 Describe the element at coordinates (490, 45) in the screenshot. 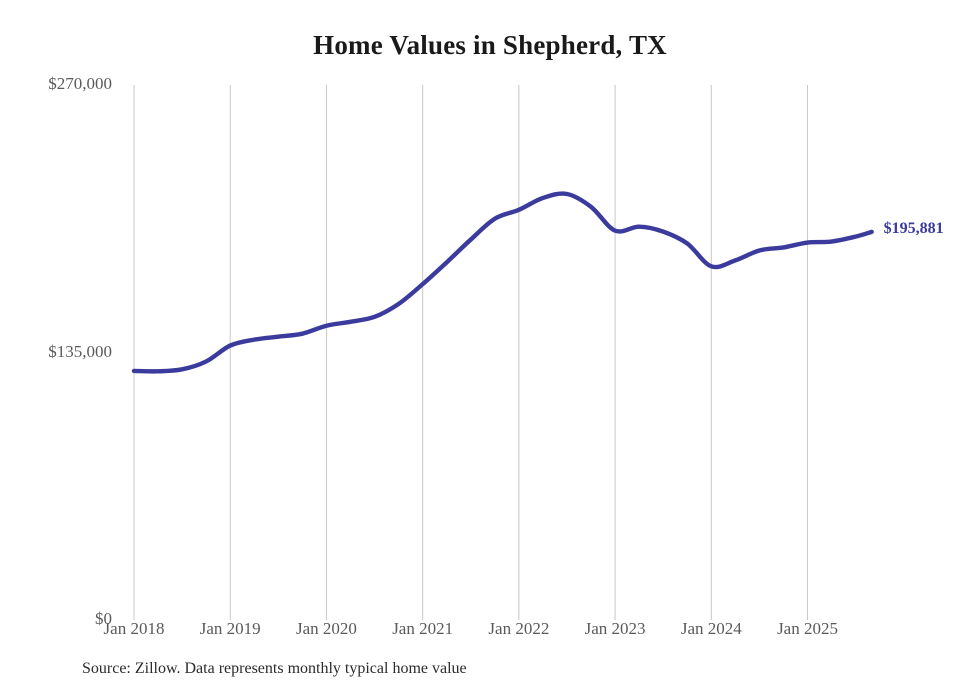

I see `chart-title: Home Values in Shepherd, TX` at that location.